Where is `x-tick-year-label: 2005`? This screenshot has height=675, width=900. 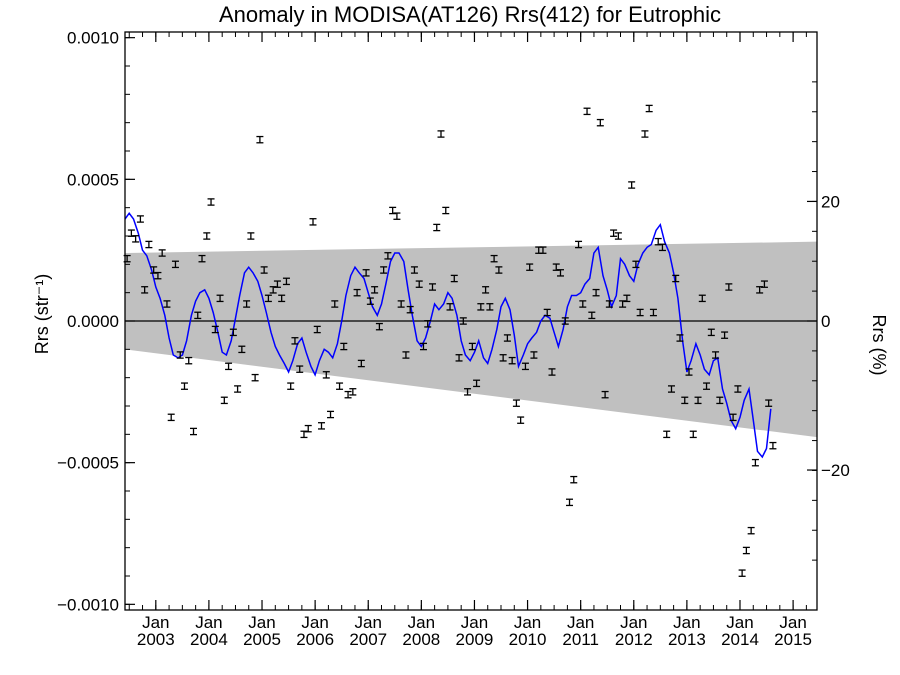
x-tick-year-label: 2005 is located at coordinates (262, 639).